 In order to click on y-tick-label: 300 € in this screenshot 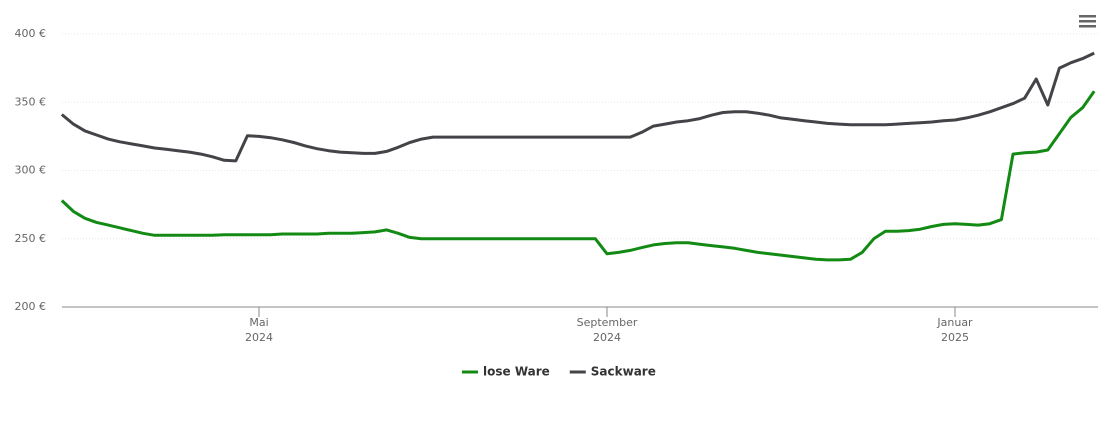, I will do `click(31, 170)`.